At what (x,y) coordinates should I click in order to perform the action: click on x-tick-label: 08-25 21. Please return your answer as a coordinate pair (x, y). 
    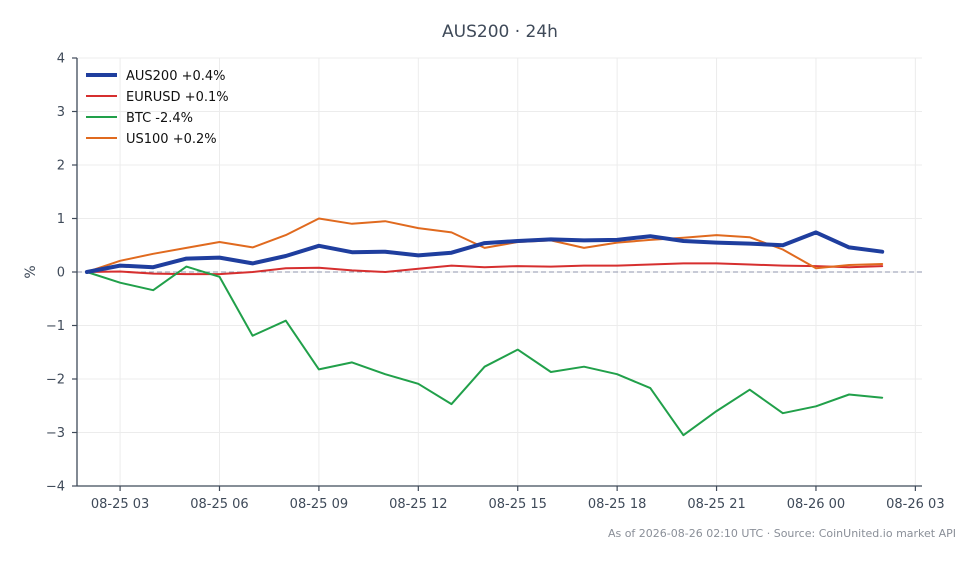
    Looking at the image, I should click on (716, 504).